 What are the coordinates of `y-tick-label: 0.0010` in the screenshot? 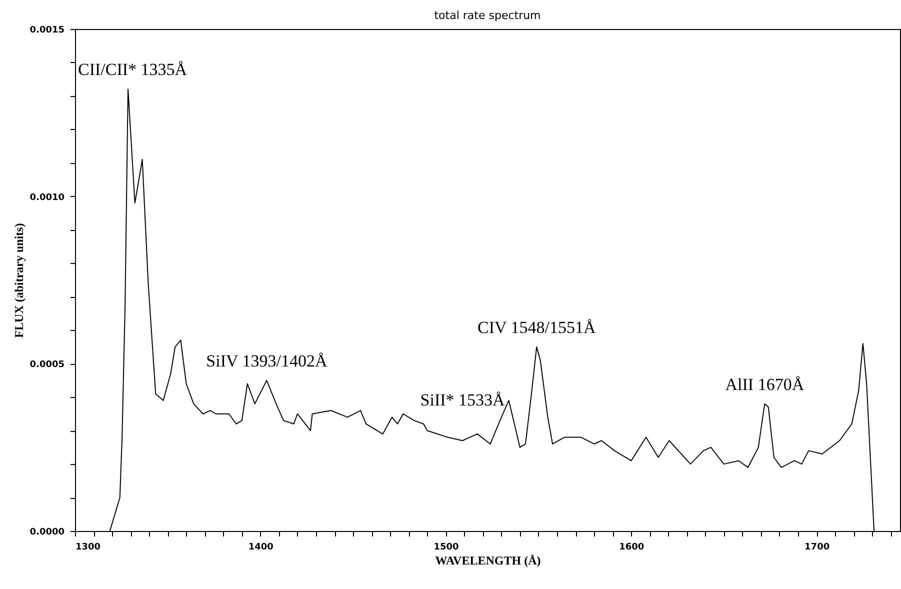 It's located at (47, 197).